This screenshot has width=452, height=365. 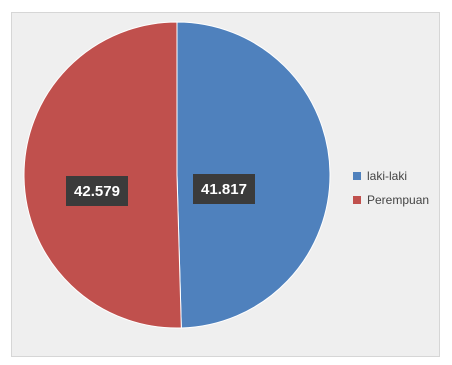 I want to click on legend-item-perempuan: Perempuan, so click(x=391, y=200).